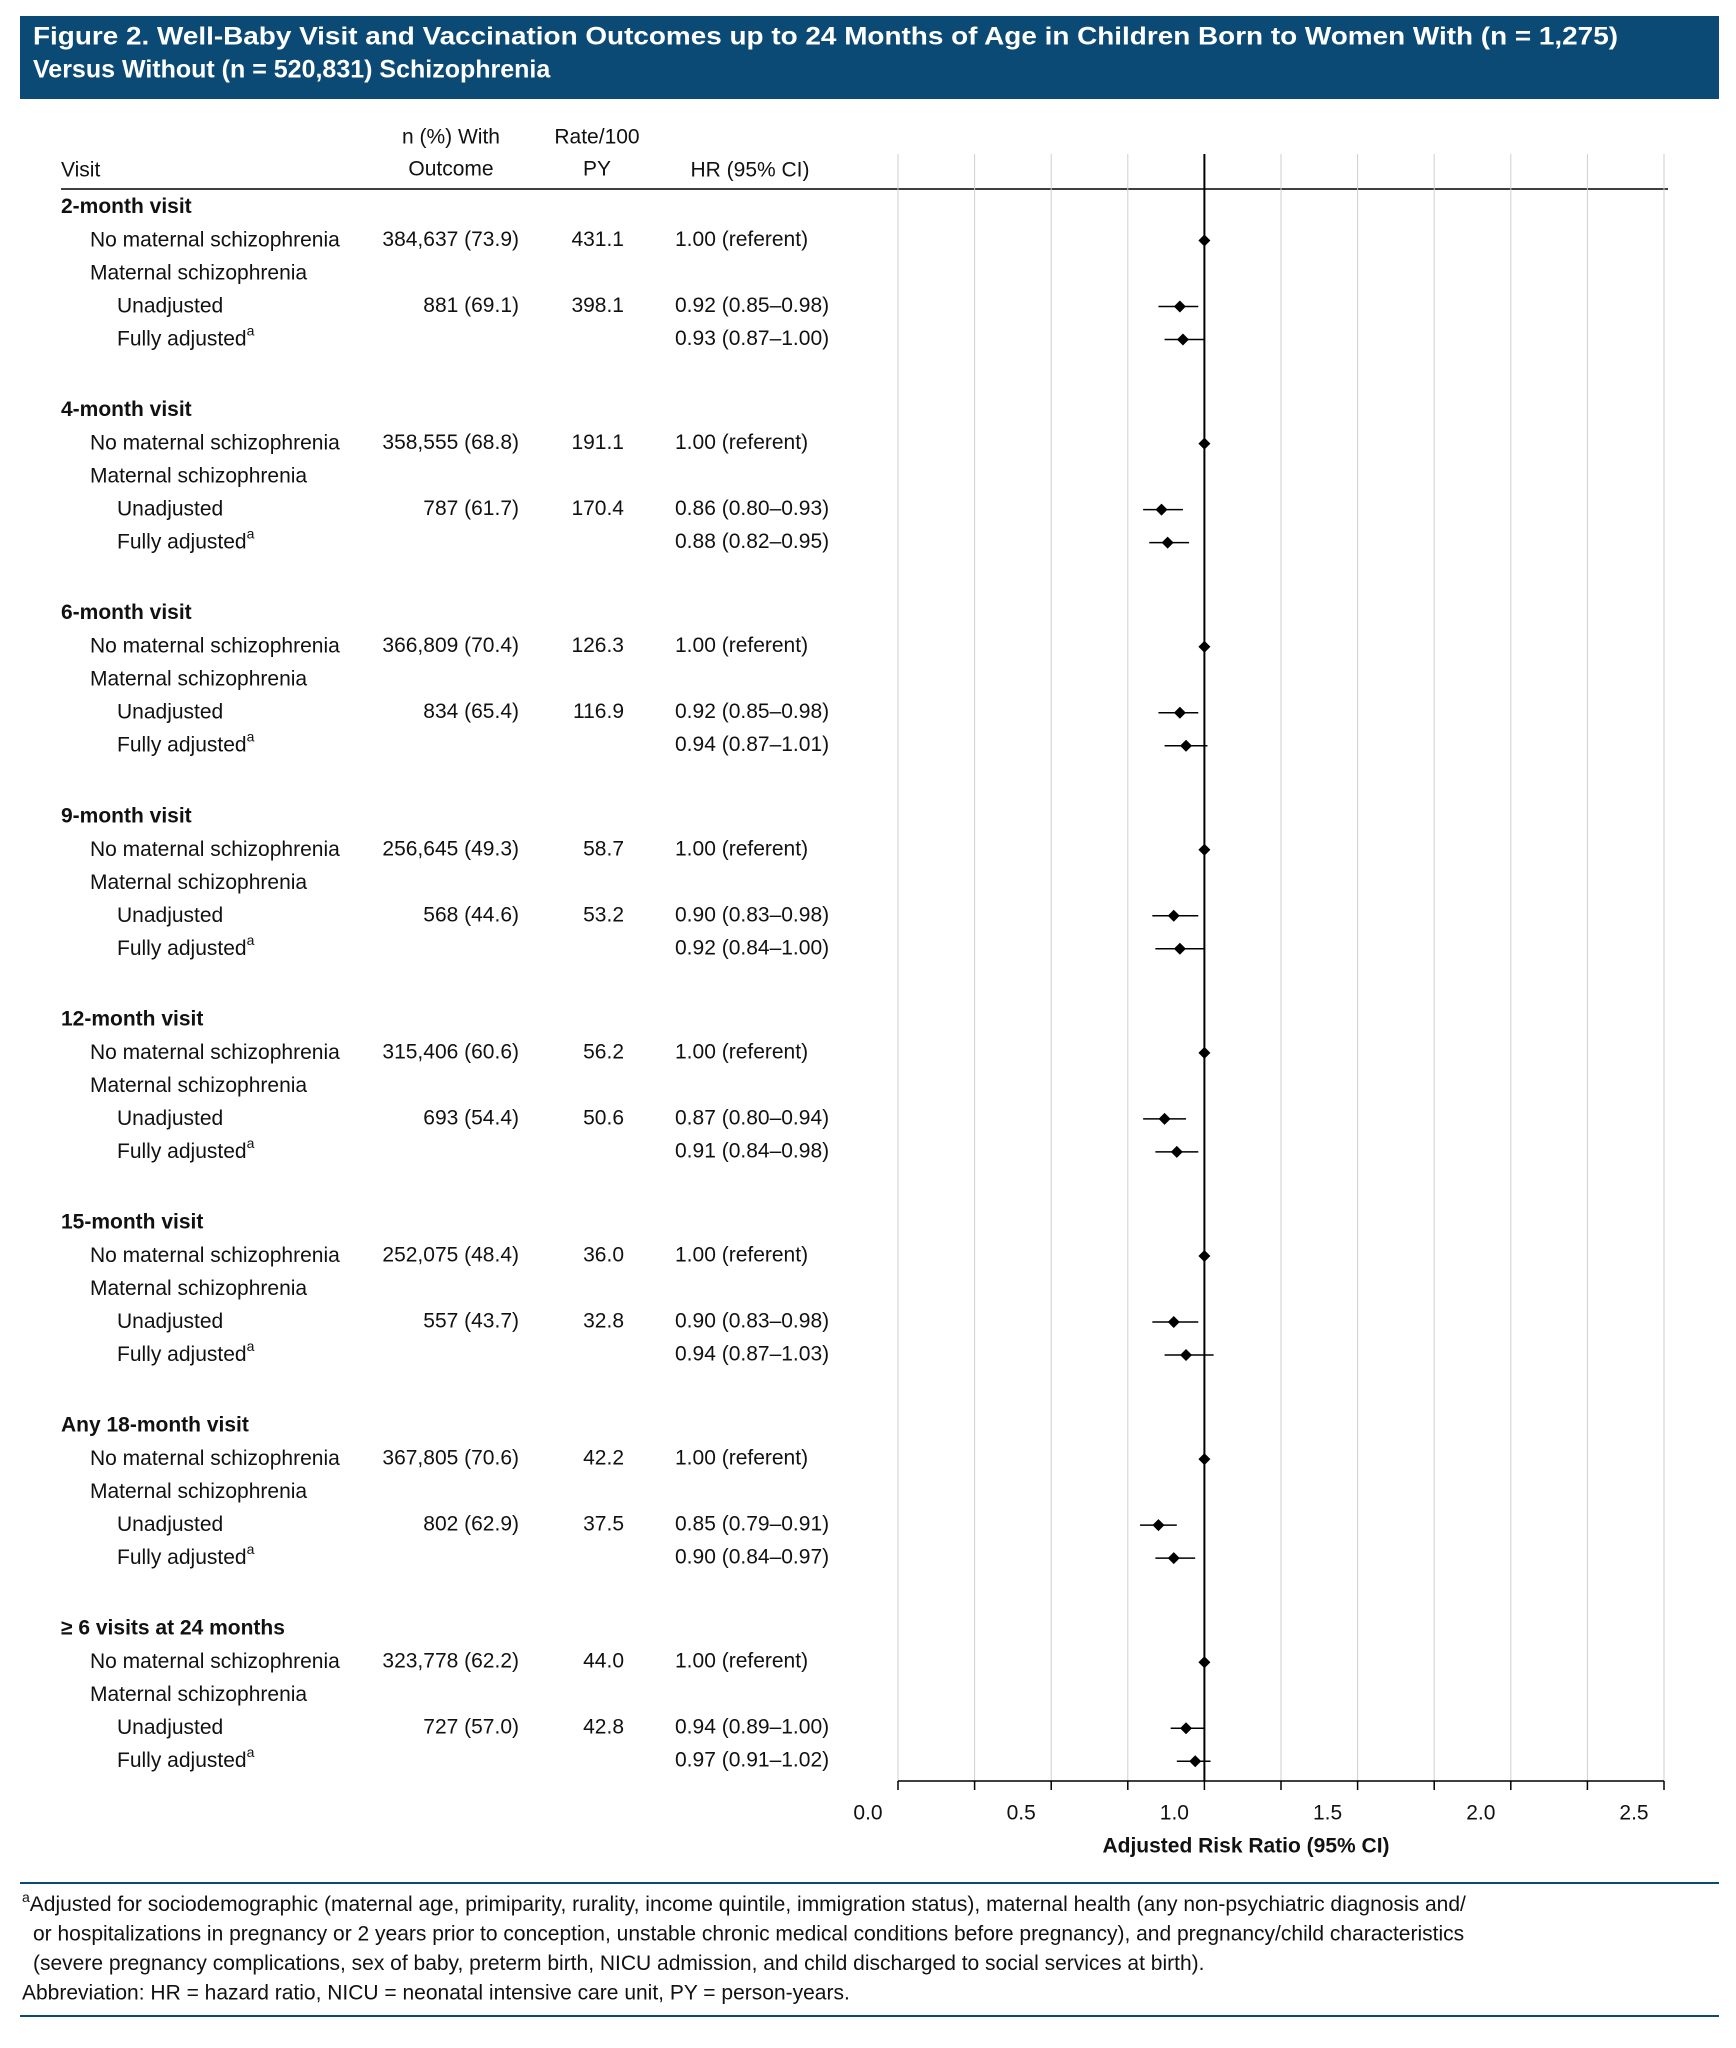  I want to click on rate-value: 398.1, so click(597, 305).